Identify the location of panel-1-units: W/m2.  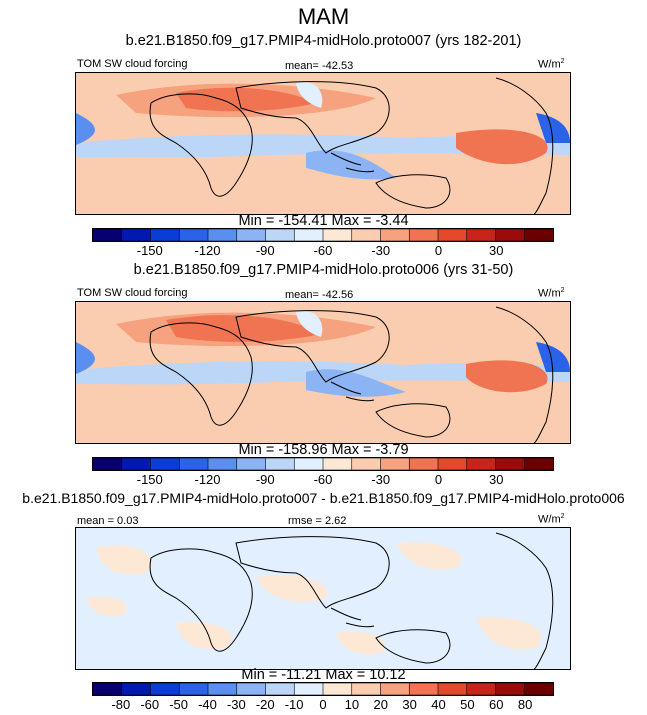
(551, 64).